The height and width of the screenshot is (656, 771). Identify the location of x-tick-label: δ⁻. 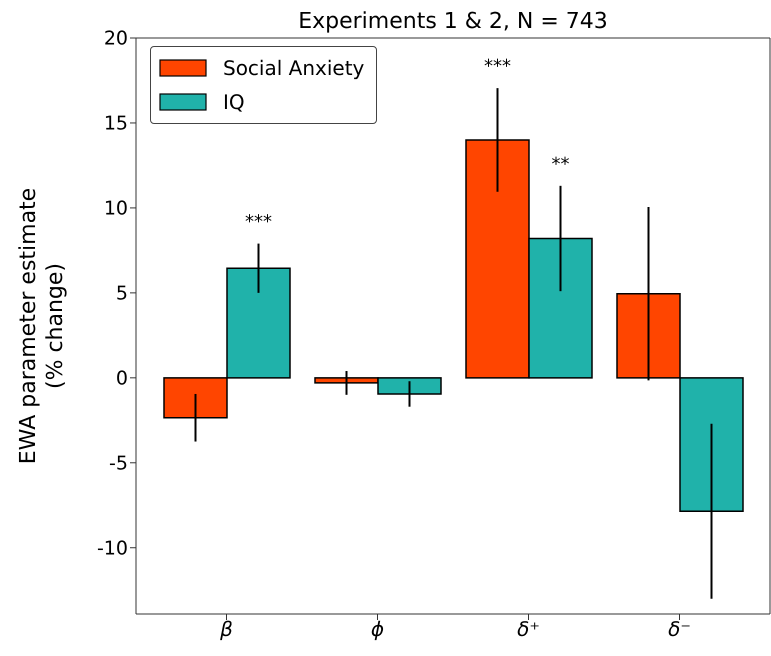
(679, 629).